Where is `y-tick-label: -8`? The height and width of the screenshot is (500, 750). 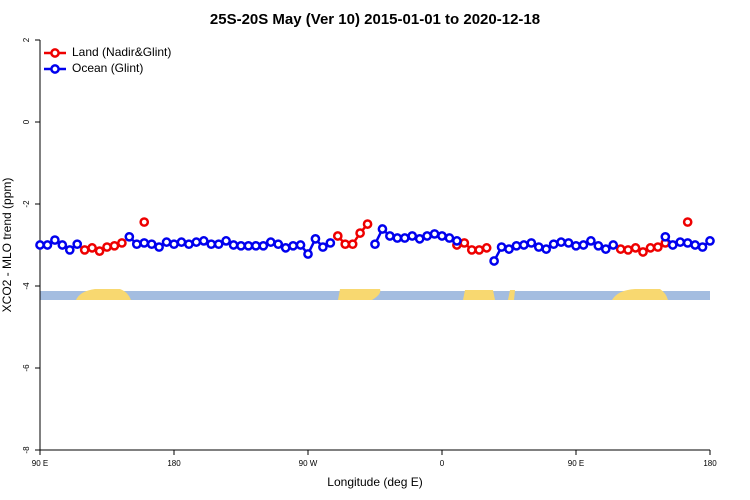
y-tick-label: -8 is located at coordinates (26, 450).